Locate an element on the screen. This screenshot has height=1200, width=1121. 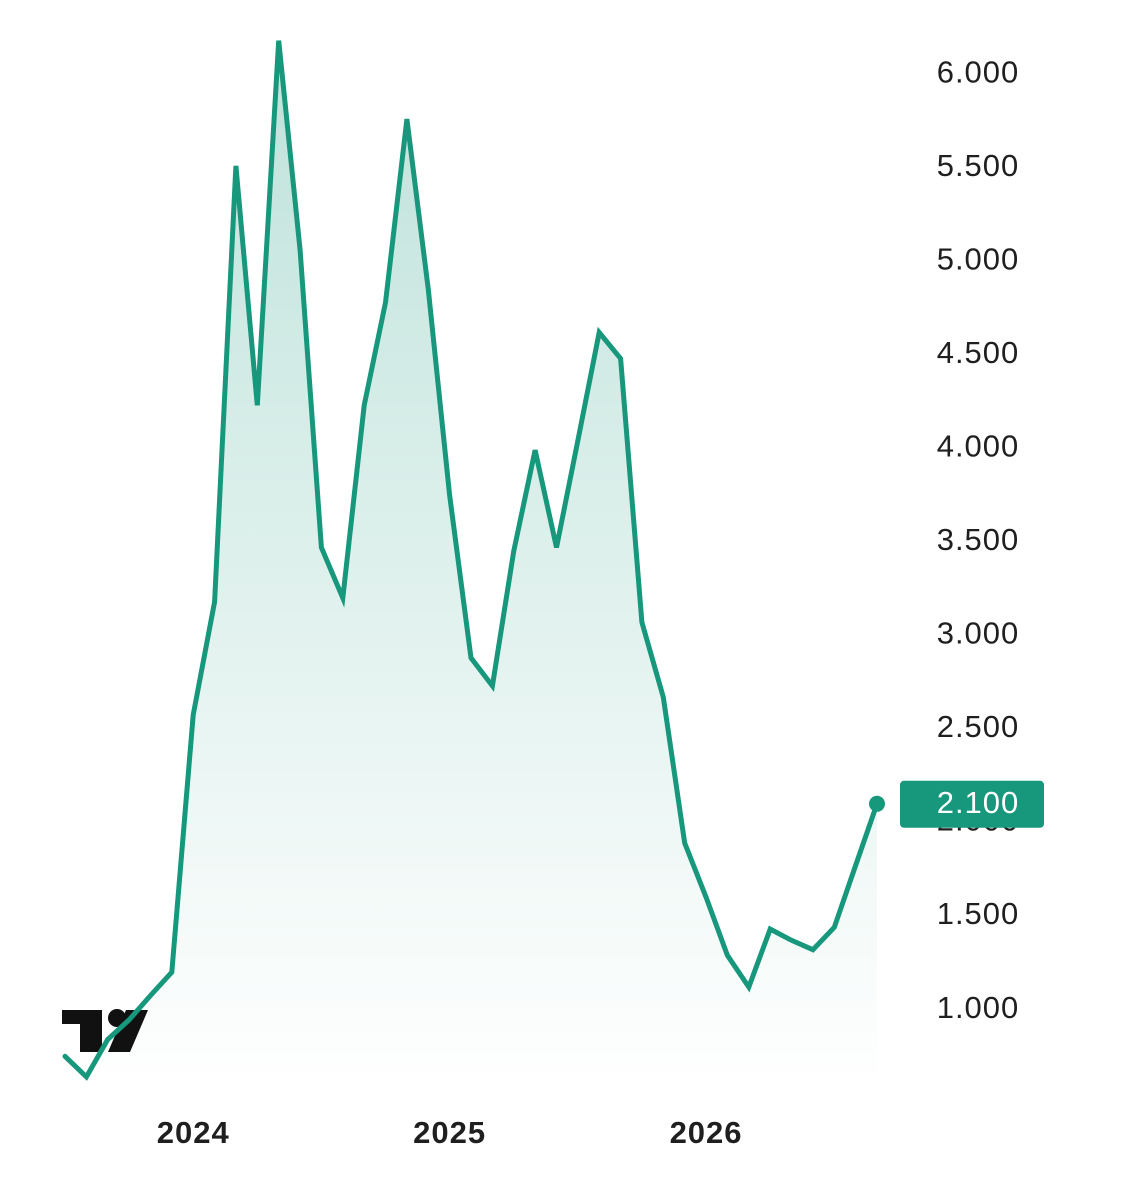
x-tick-label: 2025 is located at coordinates (449, 1132).